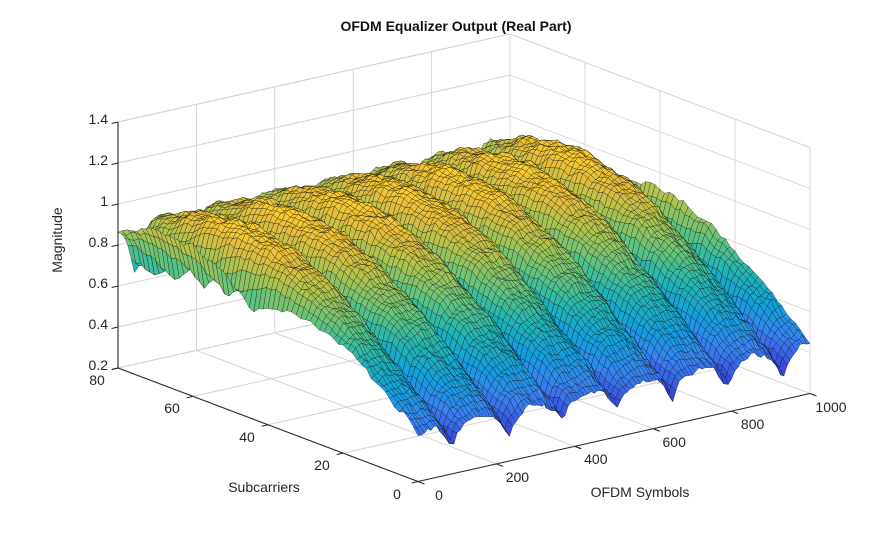 The height and width of the screenshot is (540, 895). I want to click on y-axis-label: Subcarriers, so click(264, 487).